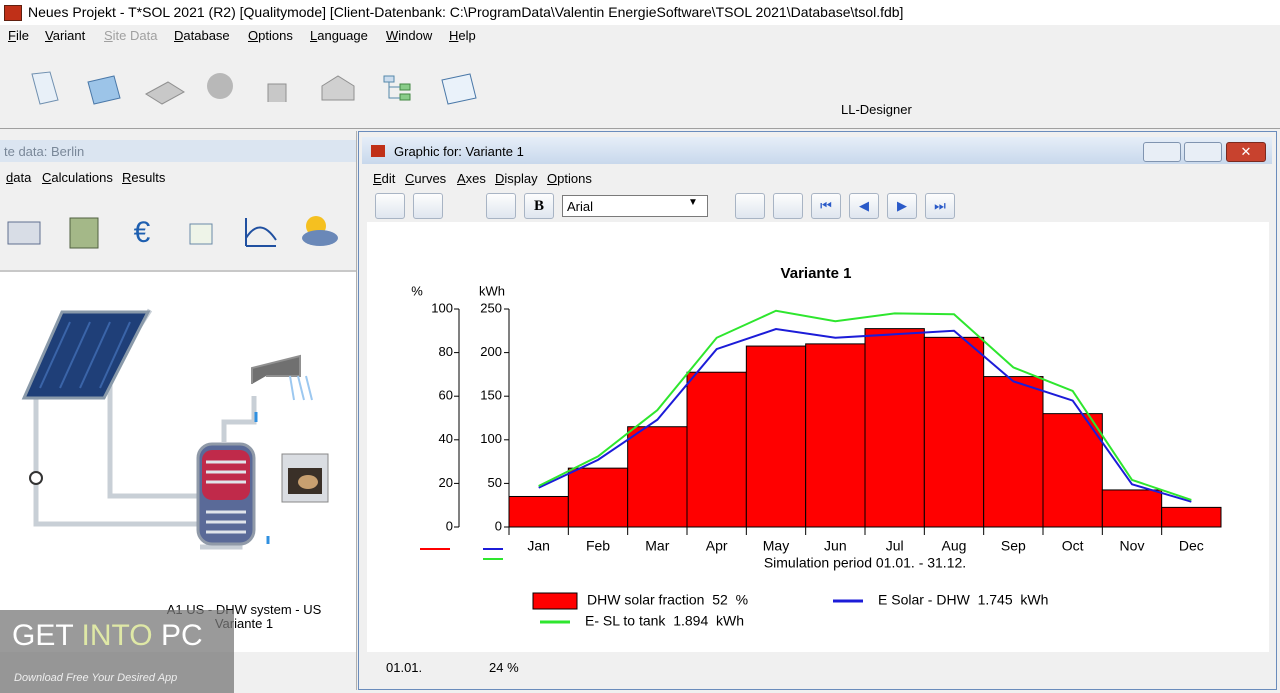  Describe the element at coordinates (390, 206) in the screenshot. I see `print-button` at that location.